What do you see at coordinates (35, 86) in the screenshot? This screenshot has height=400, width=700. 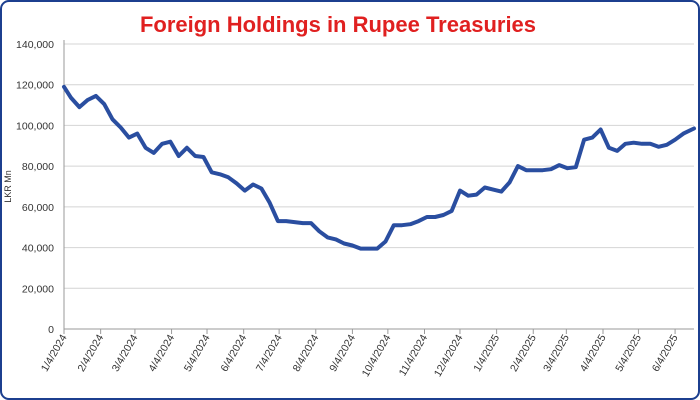 I see `y-tick-label: 120,000` at bounding box center [35, 86].